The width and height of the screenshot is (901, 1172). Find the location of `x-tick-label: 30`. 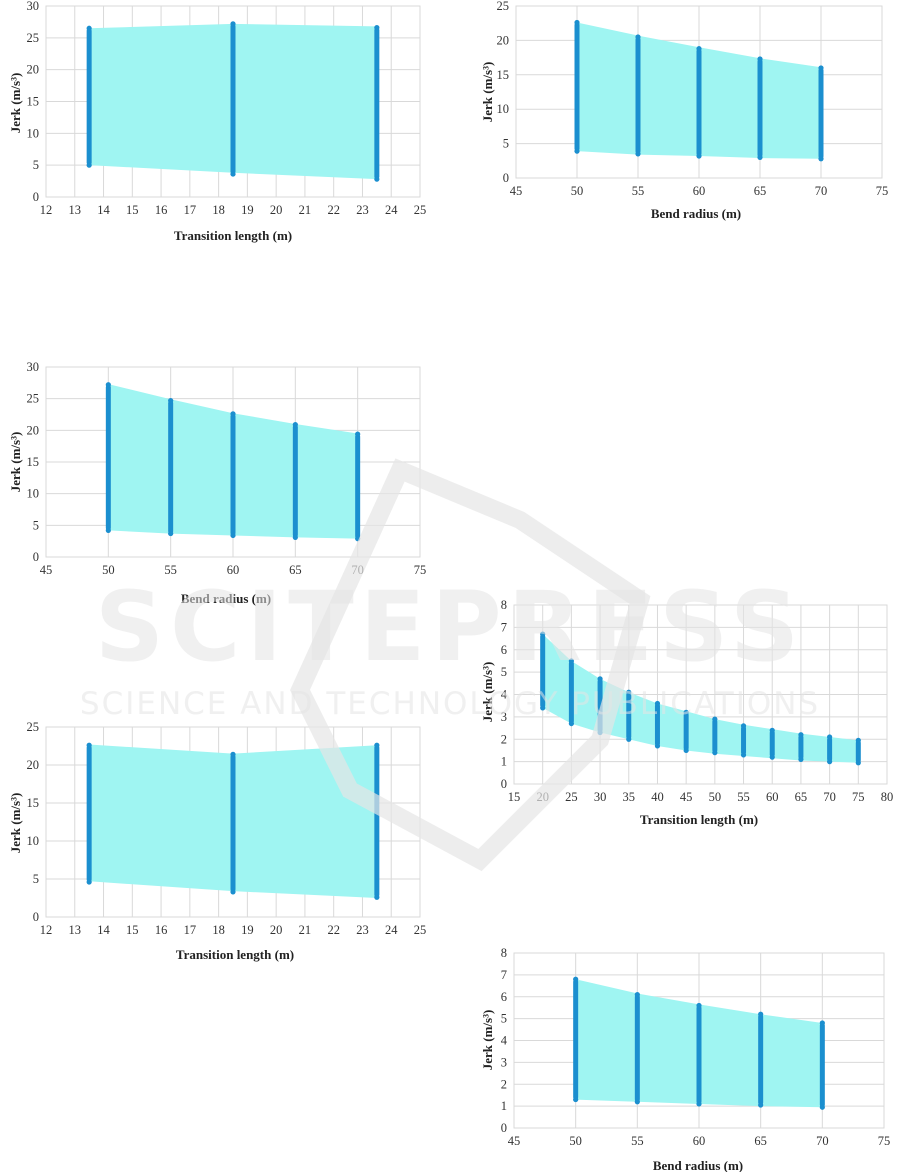

x-tick-label: 30 is located at coordinates (600, 797).